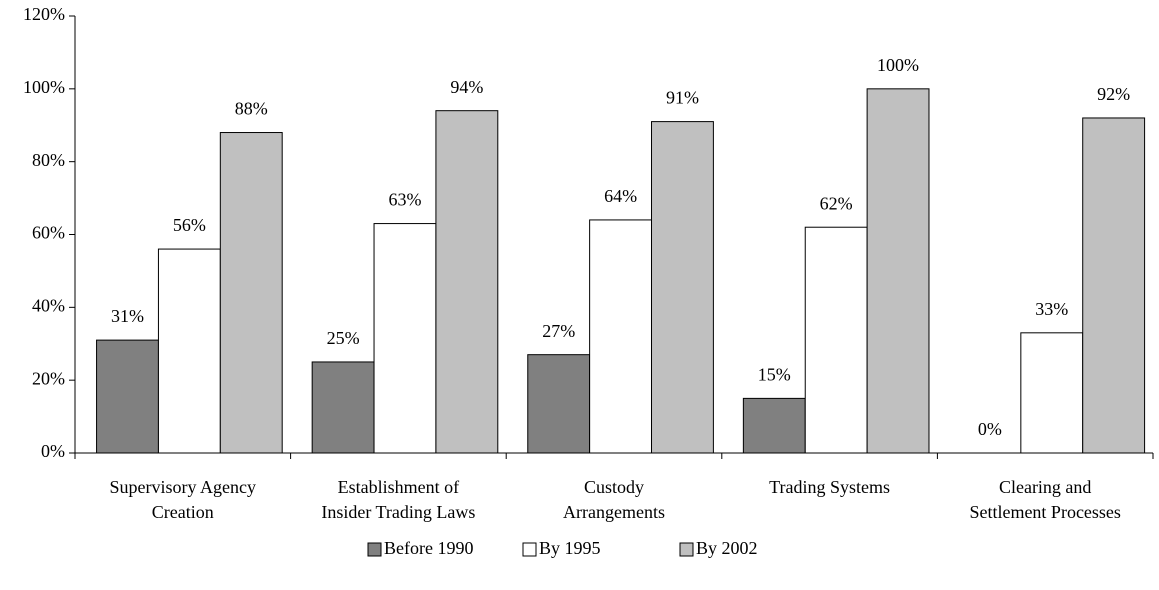 The image size is (1159, 590). Describe the element at coordinates (183, 487) in the screenshot. I see `x-tick-label: Supervisory Agency` at that location.